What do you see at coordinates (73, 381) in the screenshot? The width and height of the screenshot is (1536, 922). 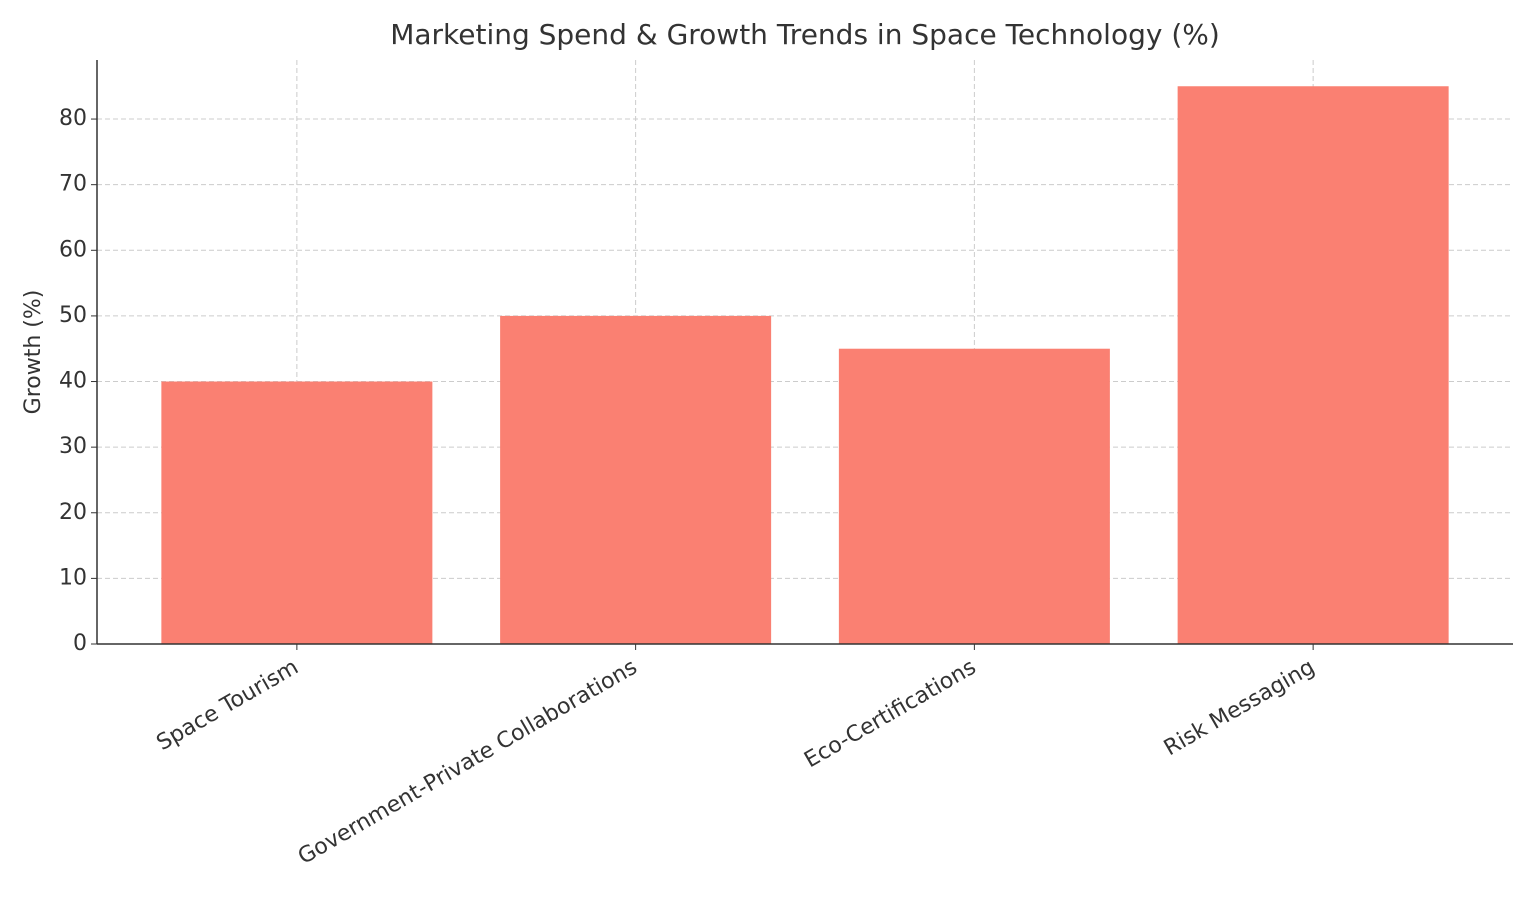 I see `y-tick-label: 40` at bounding box center [73, 381].